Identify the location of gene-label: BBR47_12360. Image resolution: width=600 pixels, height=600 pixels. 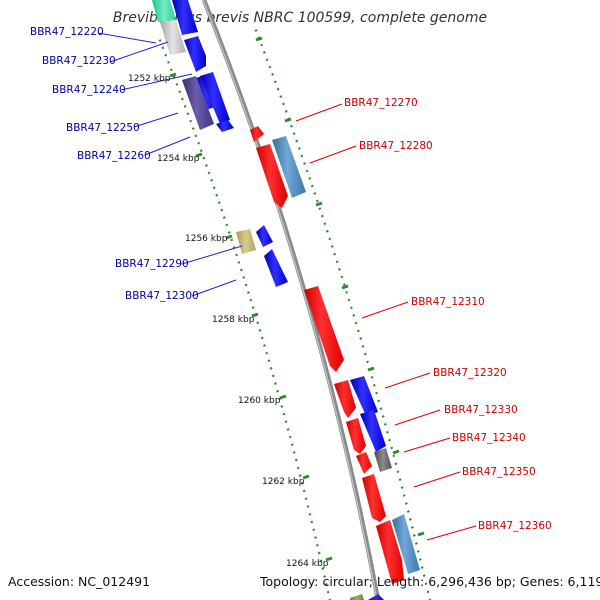
(515, 526).